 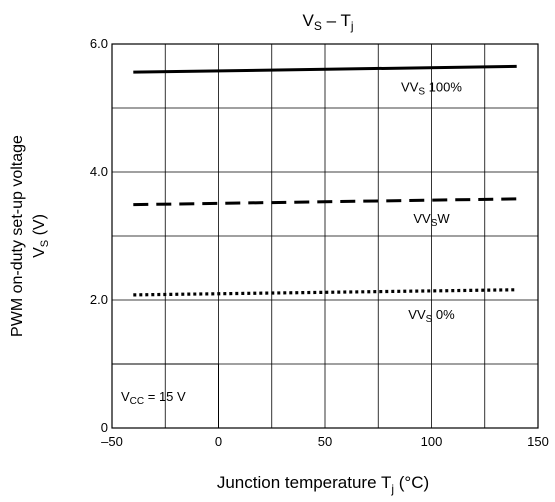 I want to click on vcc-annotation-box, so click(x=165, y=396).